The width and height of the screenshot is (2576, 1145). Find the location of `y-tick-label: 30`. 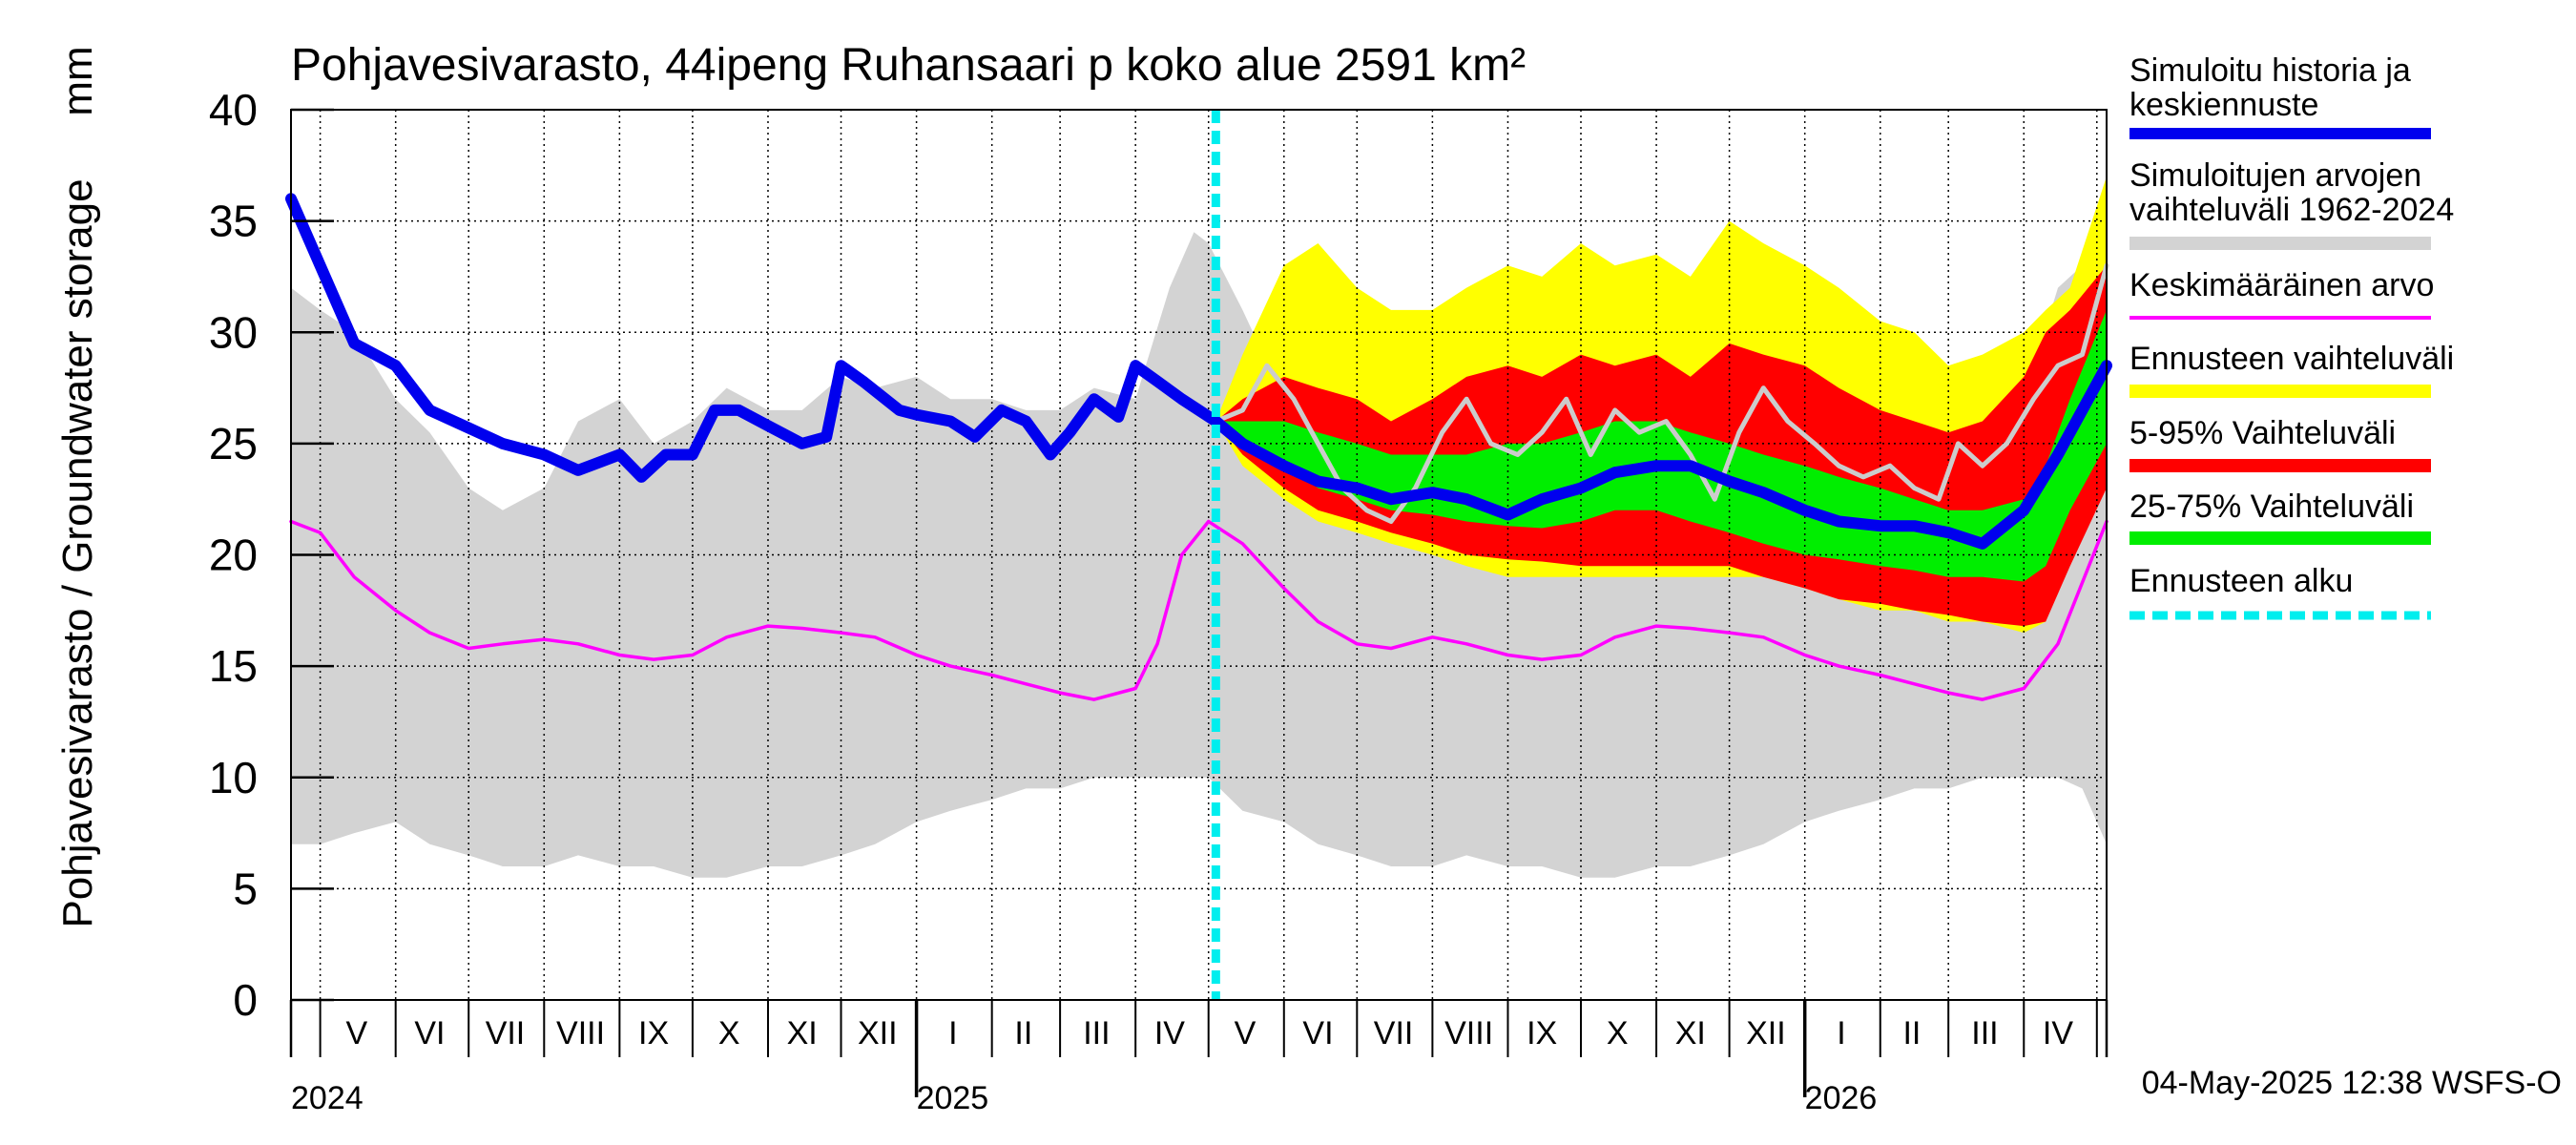

y-tick-label: 30 is located at coordinates (233, 332).